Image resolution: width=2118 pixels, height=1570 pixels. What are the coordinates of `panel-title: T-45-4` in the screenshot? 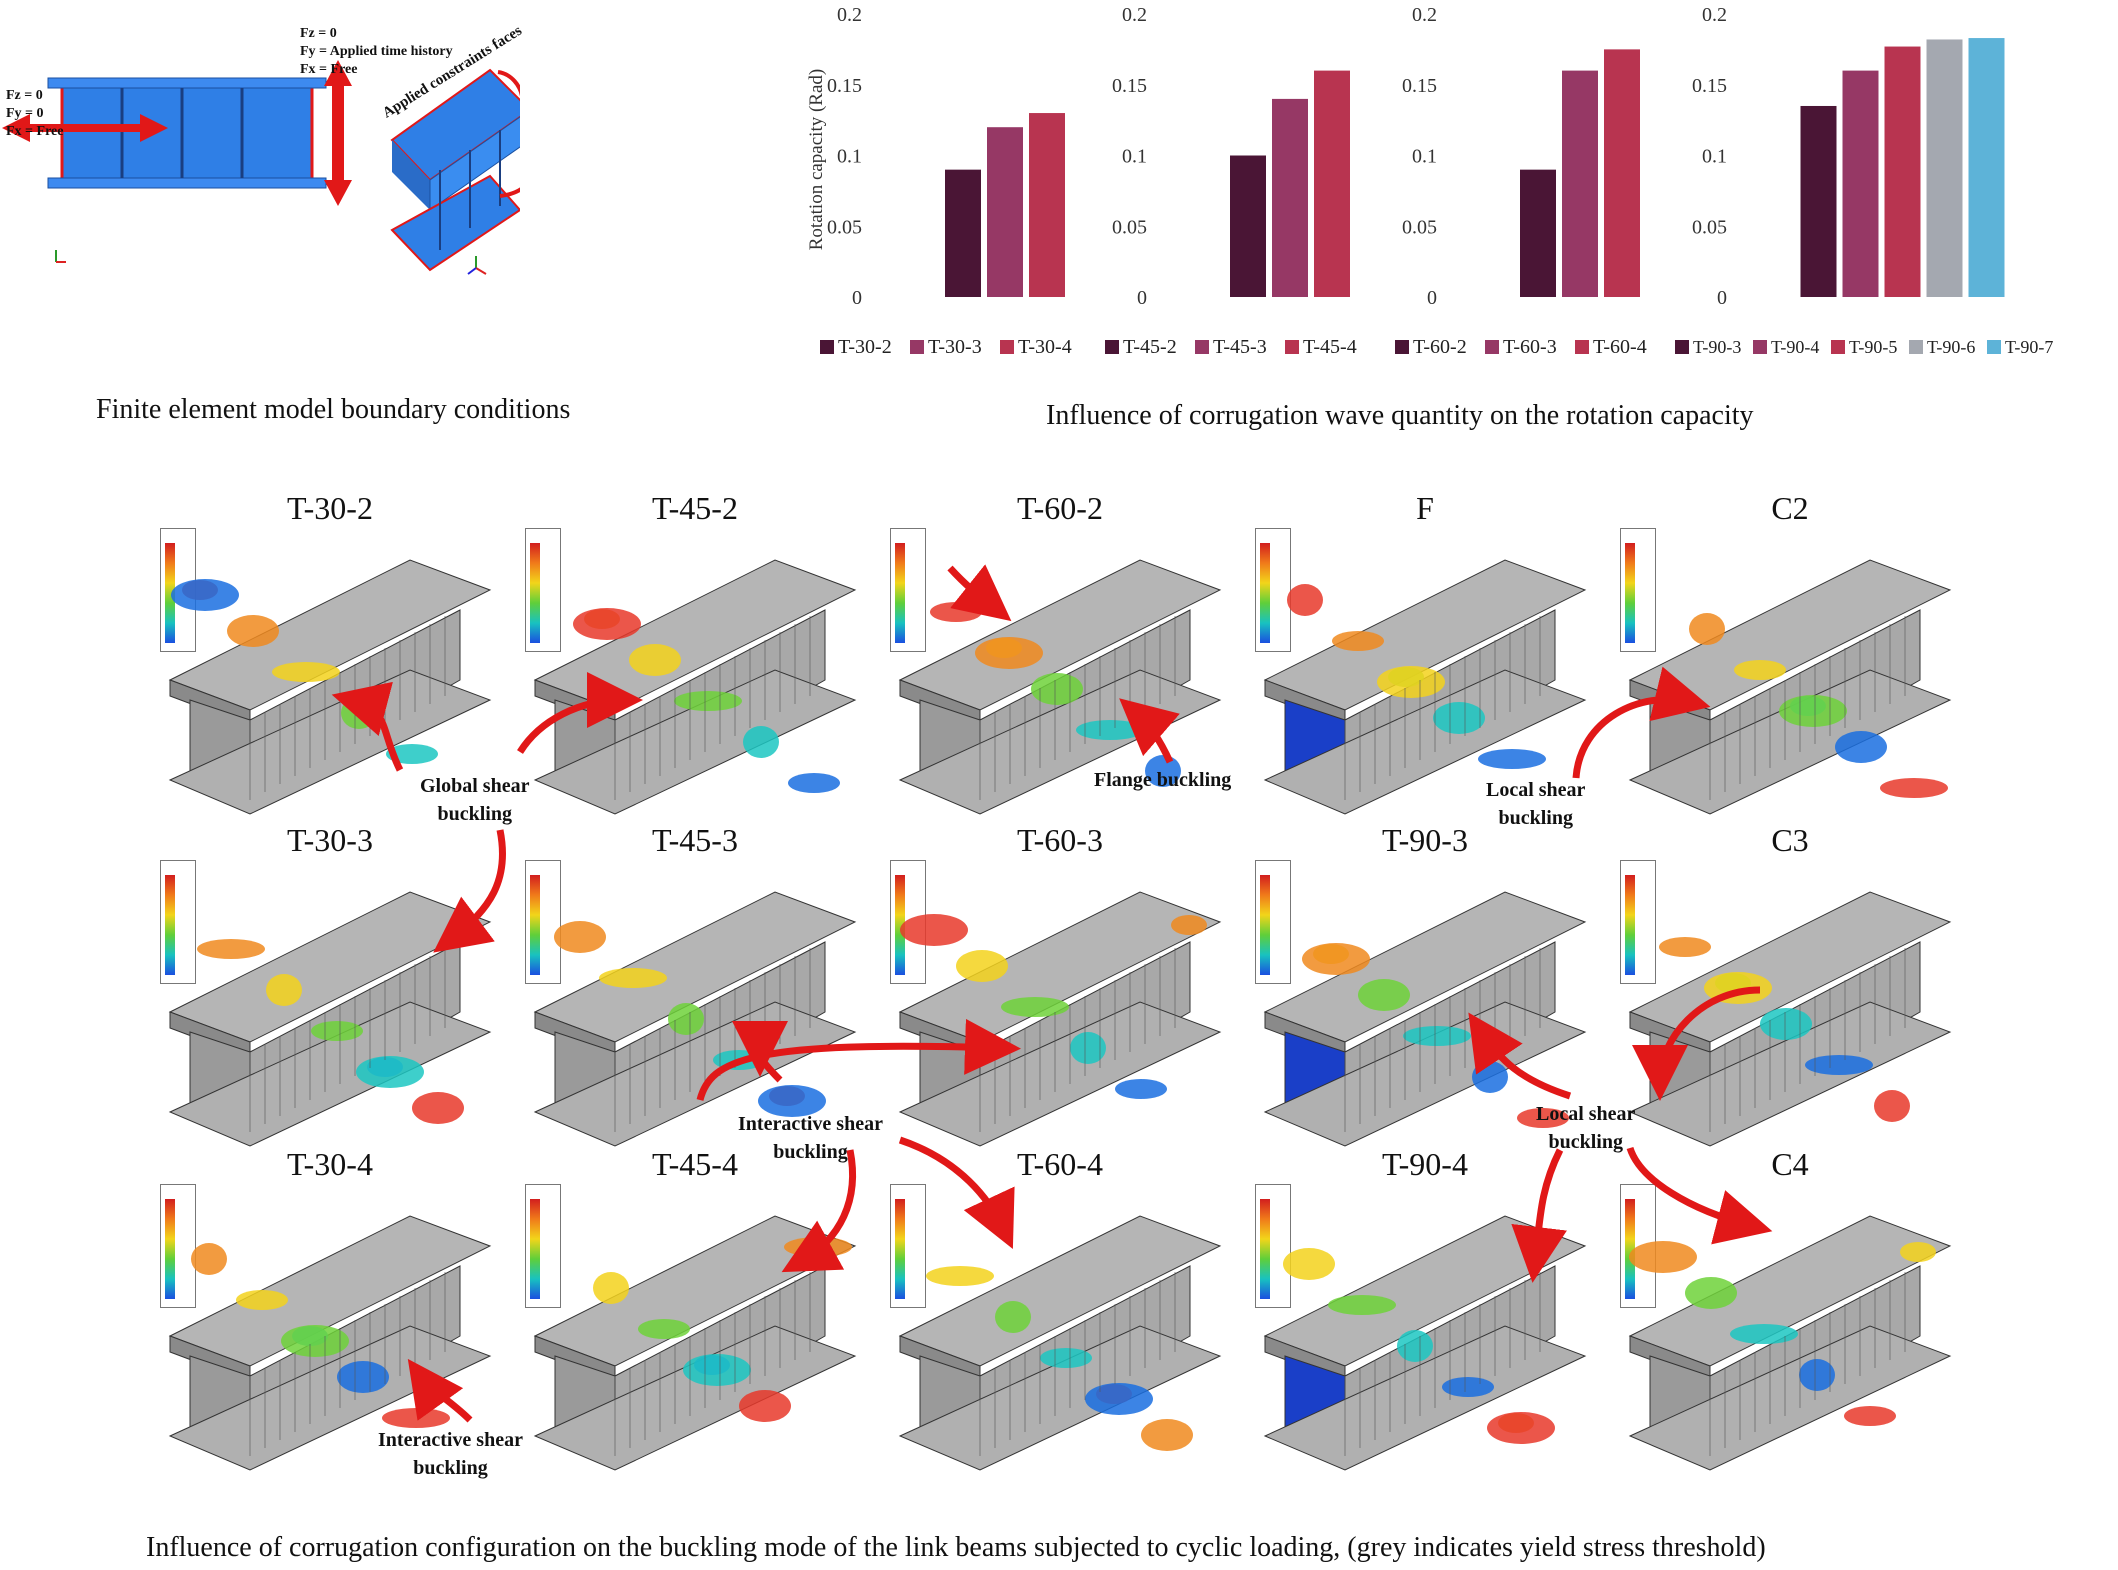 It's located at (695, 1164).